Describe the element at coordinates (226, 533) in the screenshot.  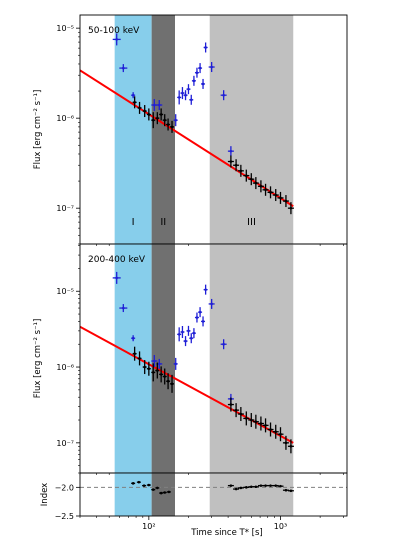
I see `x-axis-label: Time since T* [s]` at that location.